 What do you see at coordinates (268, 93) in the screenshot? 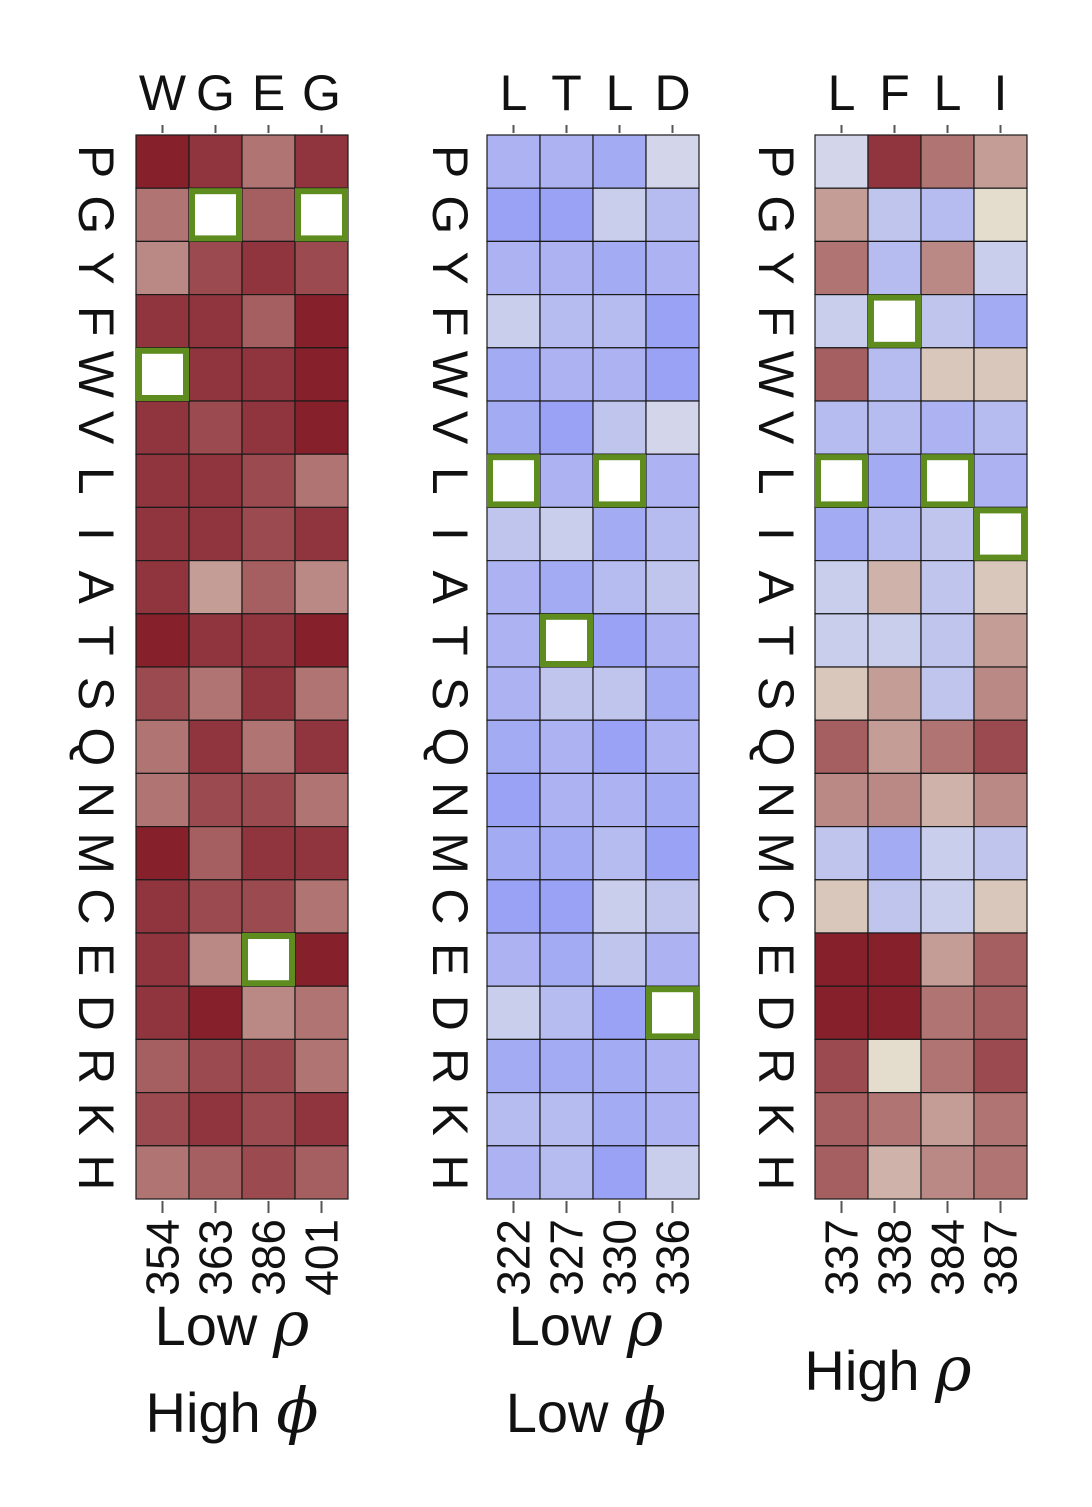
I see `top-tick-label: E` at bounding box center [268, 93].